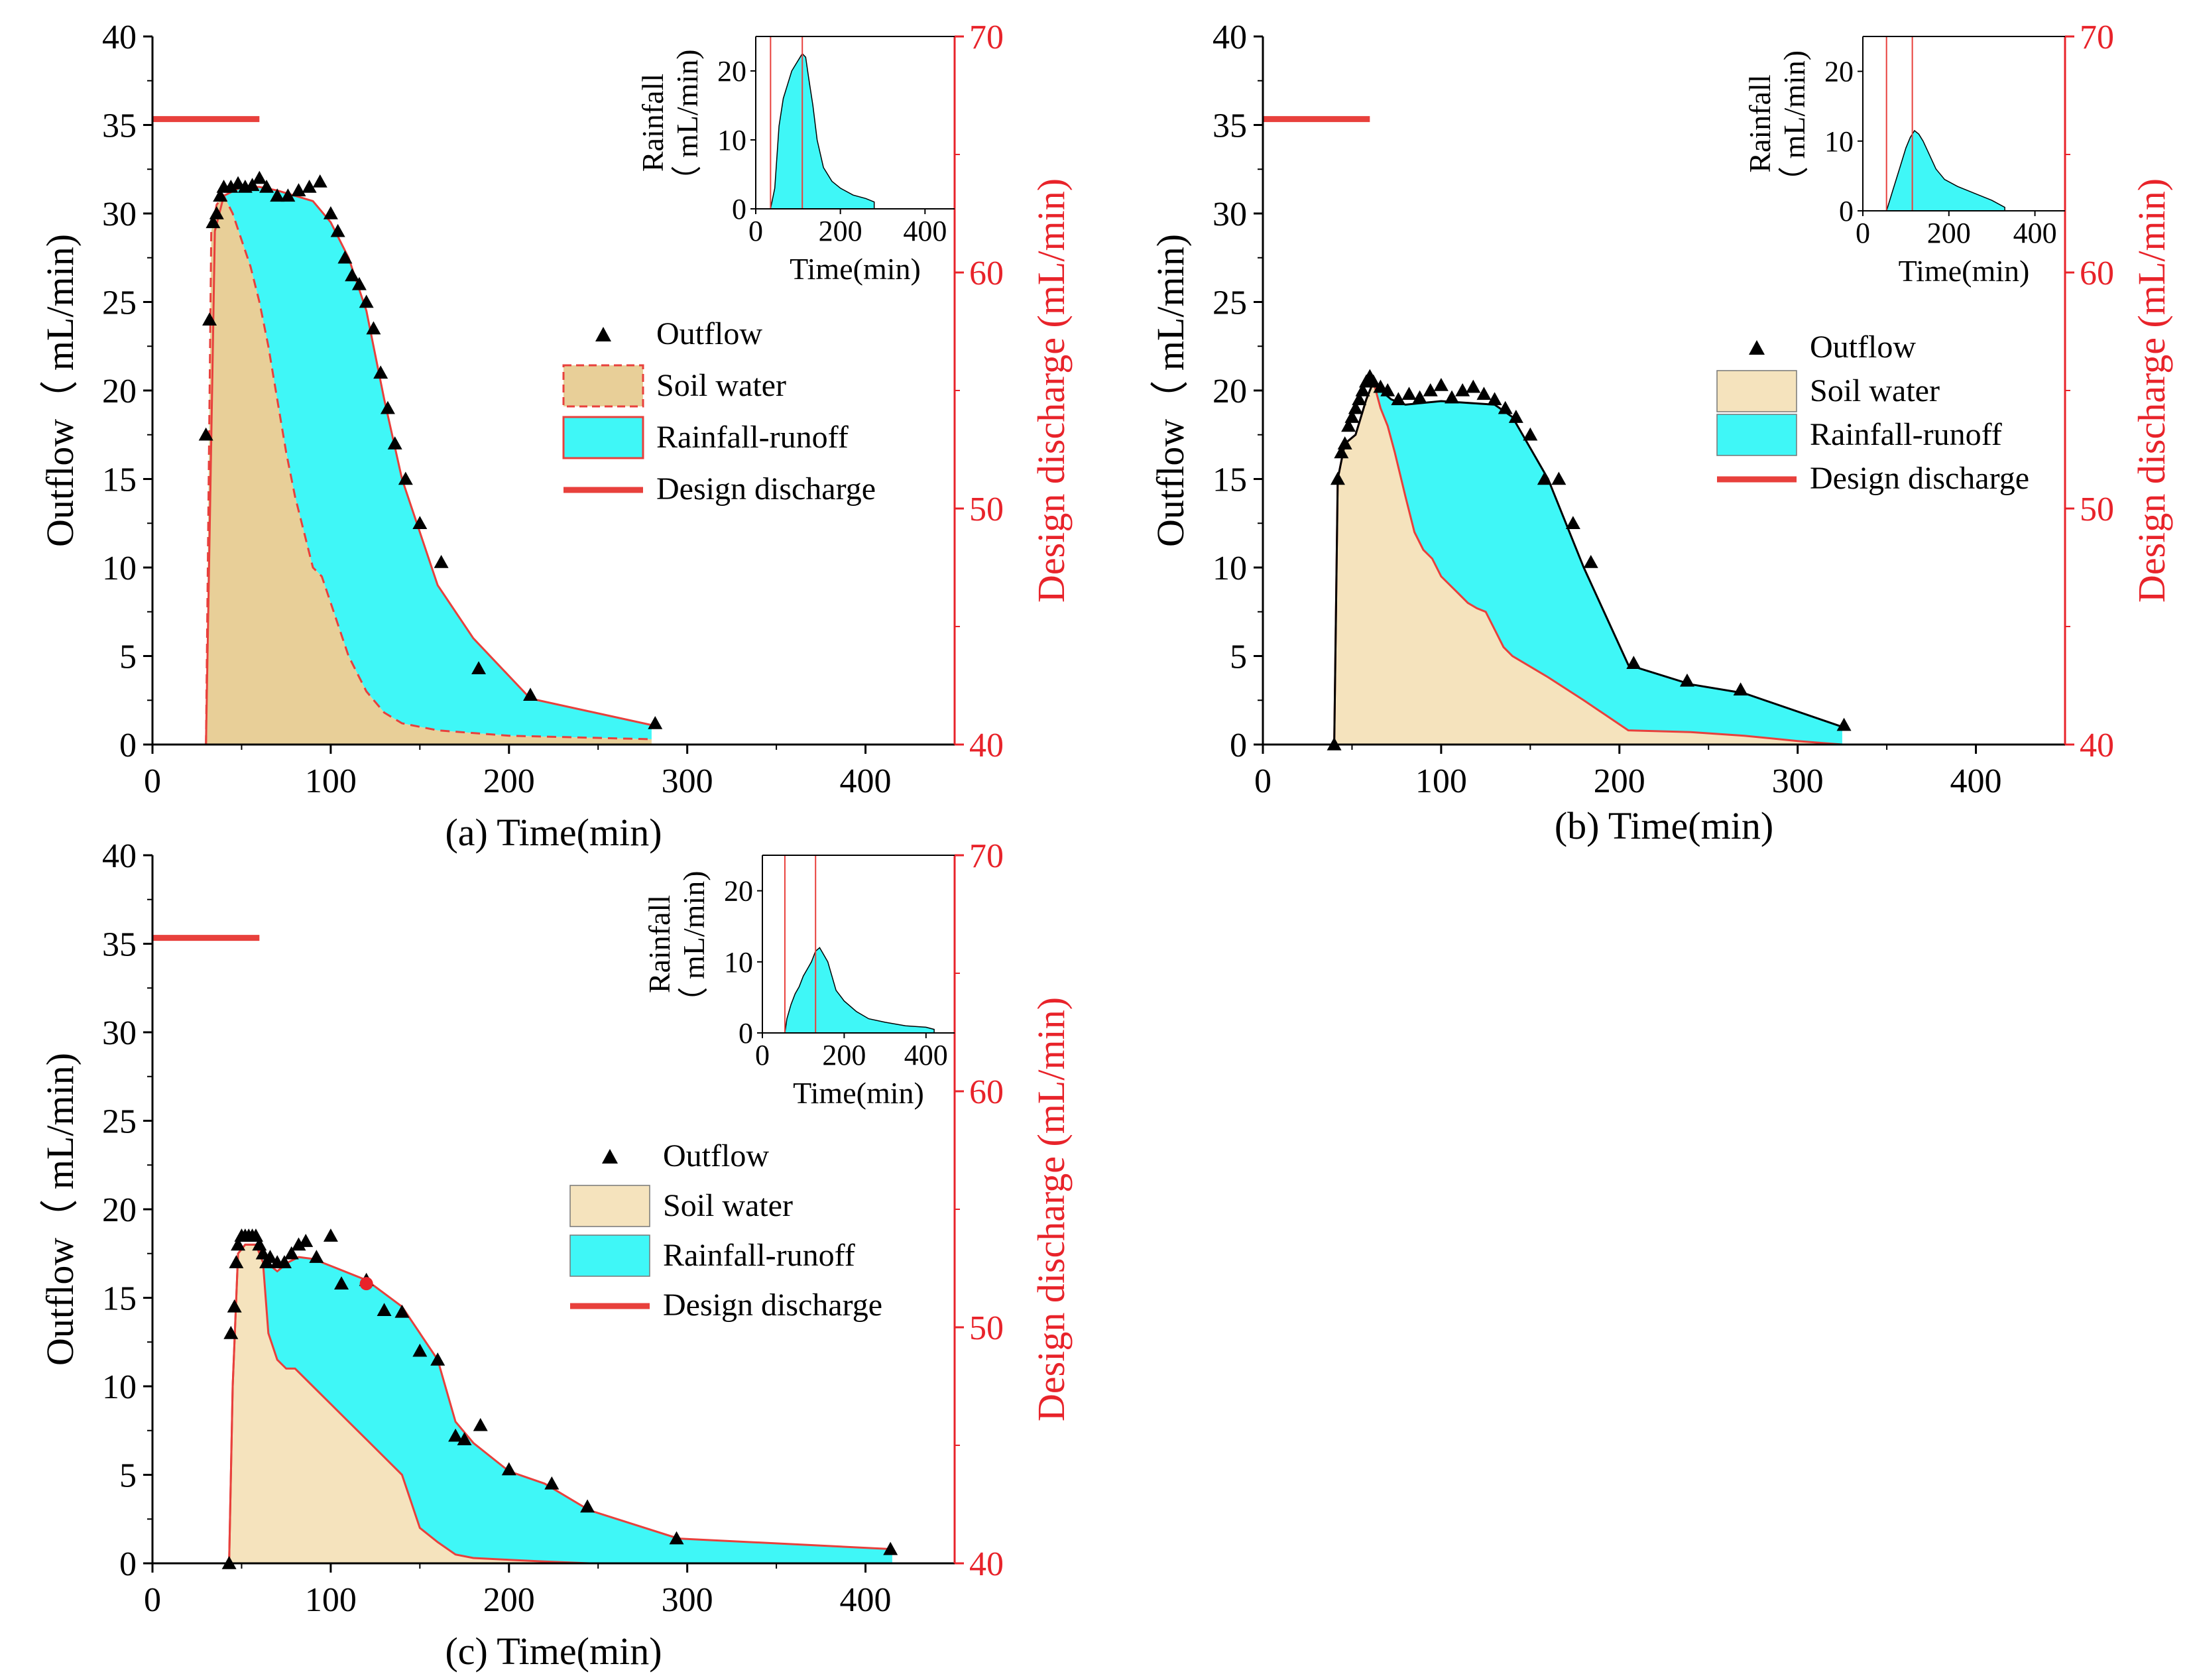  What do you see at coordinates (773, 1305) in the screenshot?
I see `legend-design-label: Design discharge` at bounding box center [773, 1305].